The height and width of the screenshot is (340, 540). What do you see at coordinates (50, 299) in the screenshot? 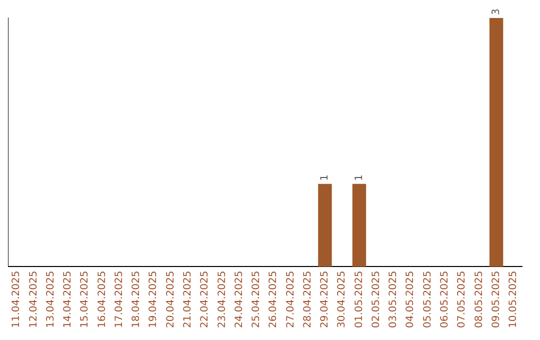
I see `x-tick-label: 13.04.2025` at bounding box center [50, 299].